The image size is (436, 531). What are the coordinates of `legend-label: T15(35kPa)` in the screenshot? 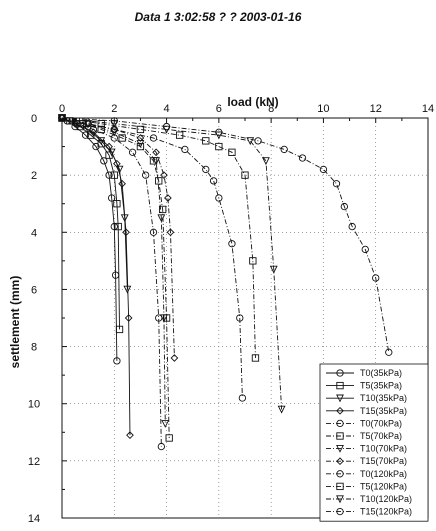 It's located at (383, 411).